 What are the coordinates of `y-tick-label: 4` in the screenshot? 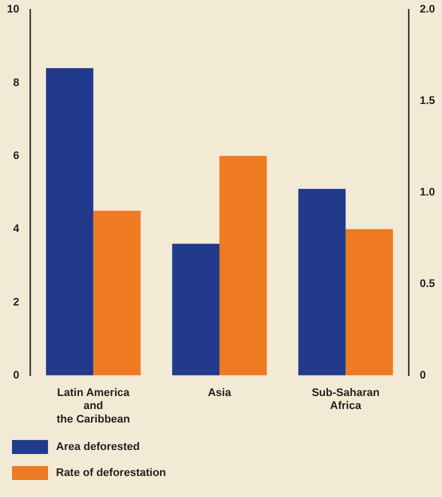 It's located at (16, 229).